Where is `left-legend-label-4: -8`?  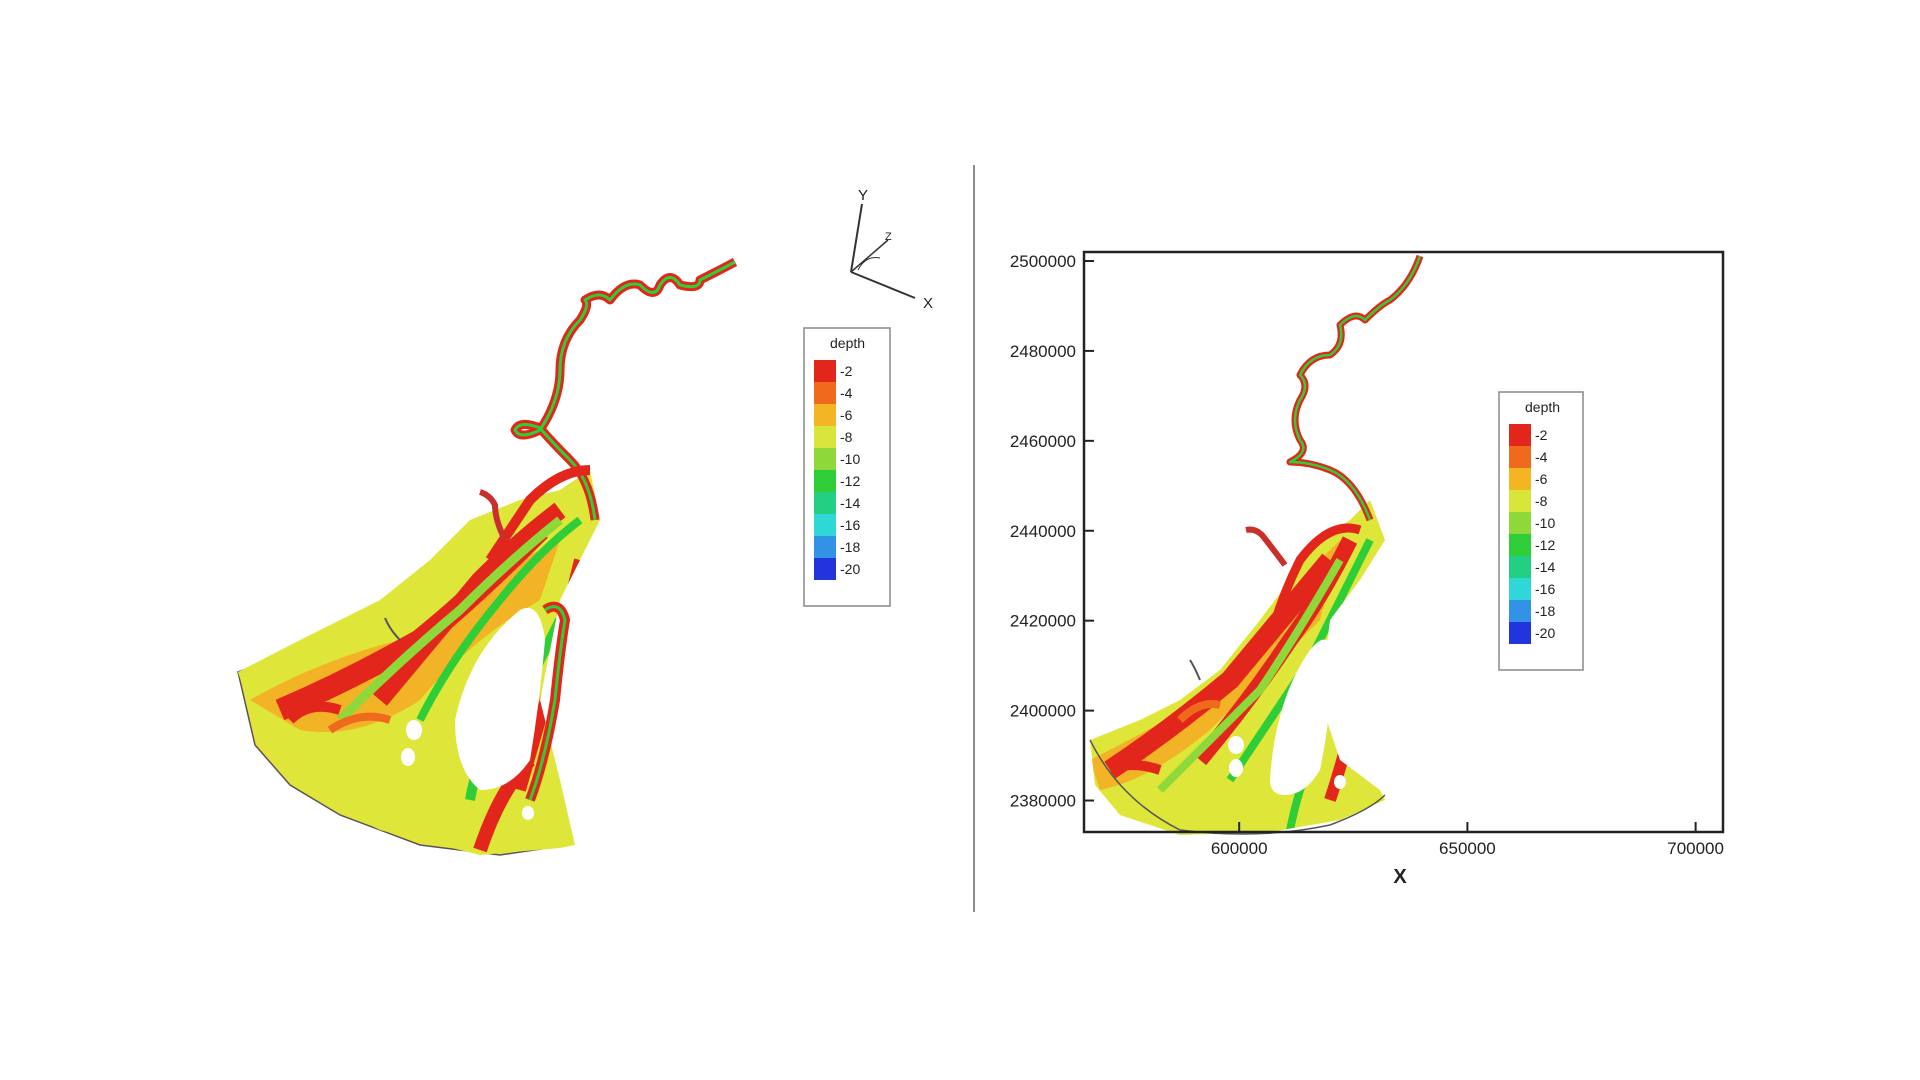 left-legend-label-4: -8 is located at coordinates (846, 437).